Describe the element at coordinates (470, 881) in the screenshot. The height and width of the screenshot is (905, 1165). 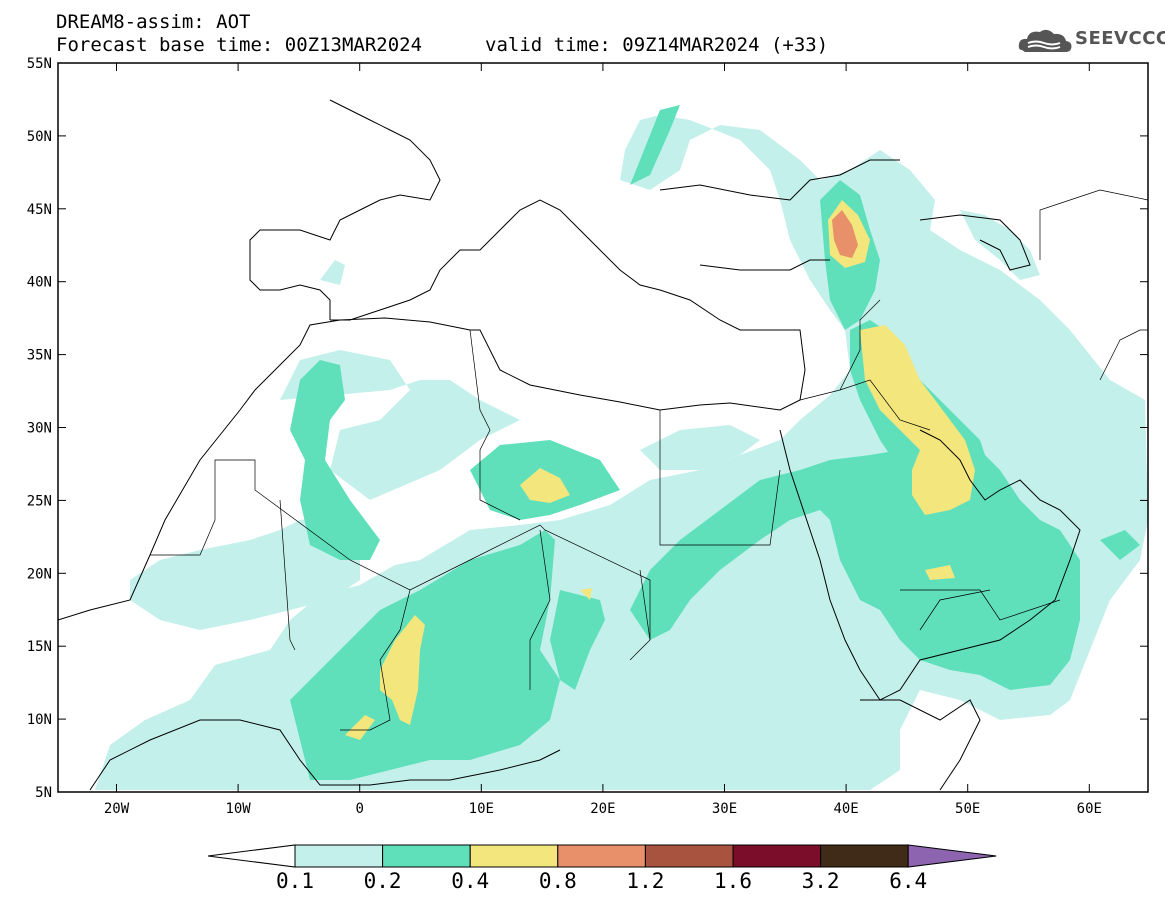
I see `colorbar-label: 0.4` at that location.